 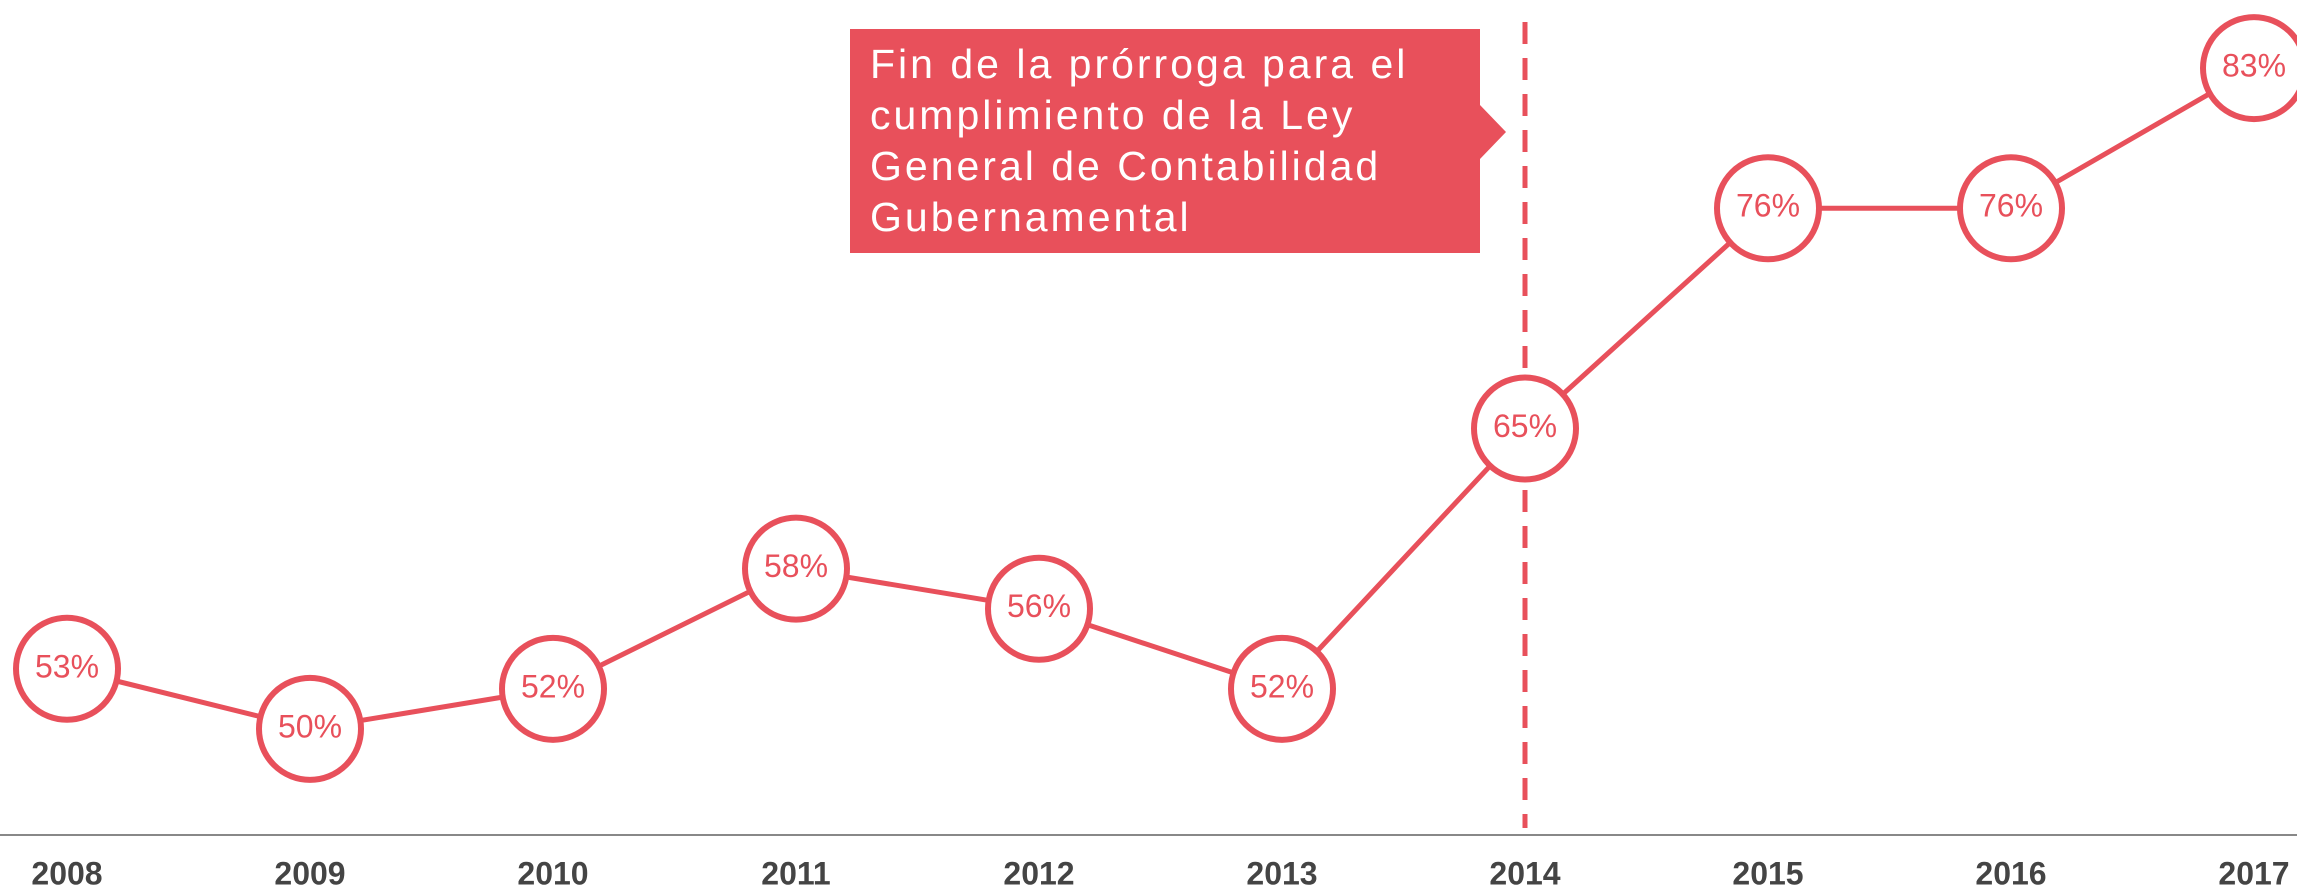 I want to click on annotation-box, so click(x=1178, y=141).